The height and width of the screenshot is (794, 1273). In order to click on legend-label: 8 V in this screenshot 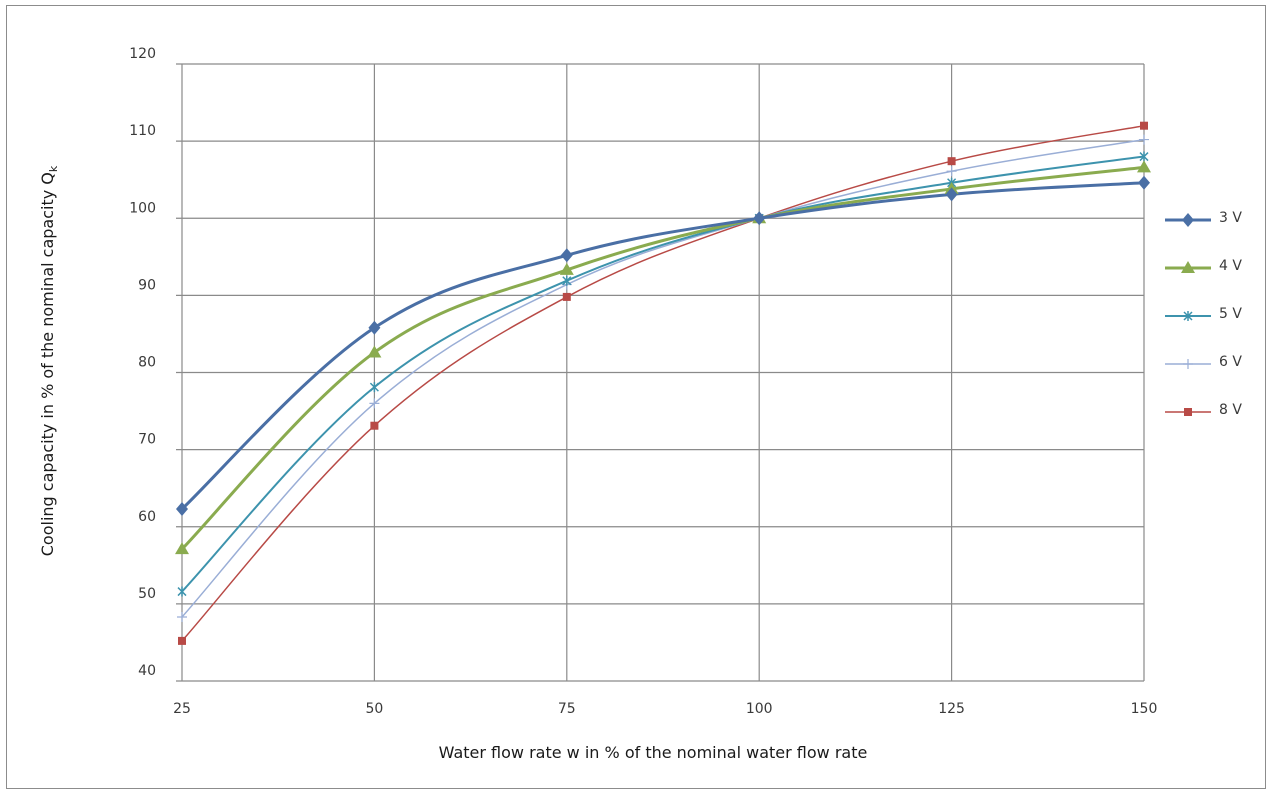, I will do `click(1230, 410)`.